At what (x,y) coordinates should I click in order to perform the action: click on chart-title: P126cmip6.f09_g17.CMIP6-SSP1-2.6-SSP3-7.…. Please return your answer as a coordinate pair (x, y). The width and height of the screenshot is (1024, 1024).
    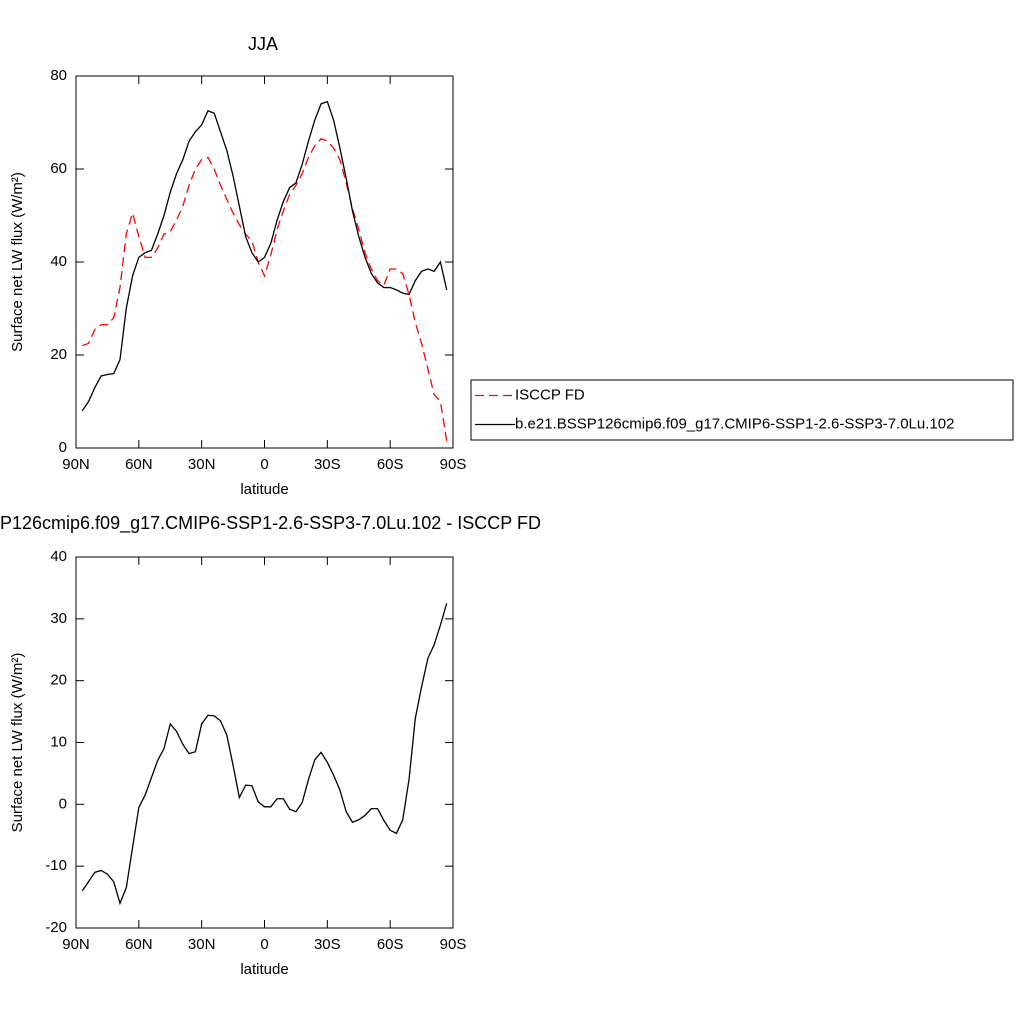
    Looking at the image, I should click on (270, 523).